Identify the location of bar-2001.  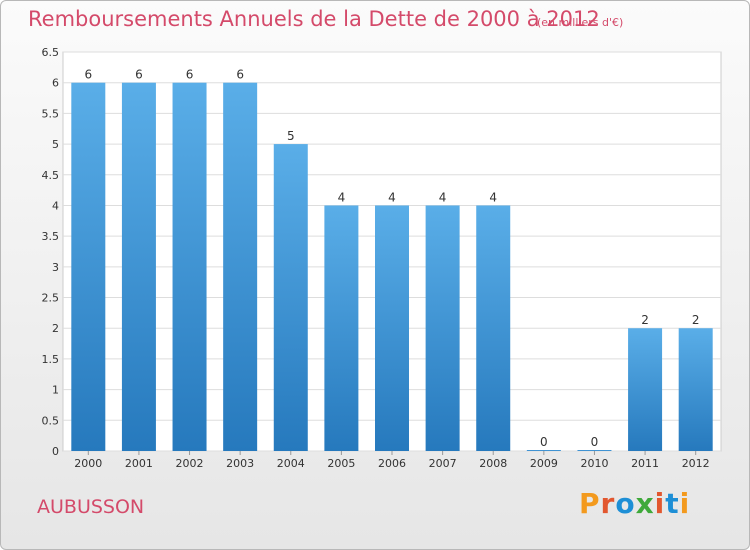
(138, 266).